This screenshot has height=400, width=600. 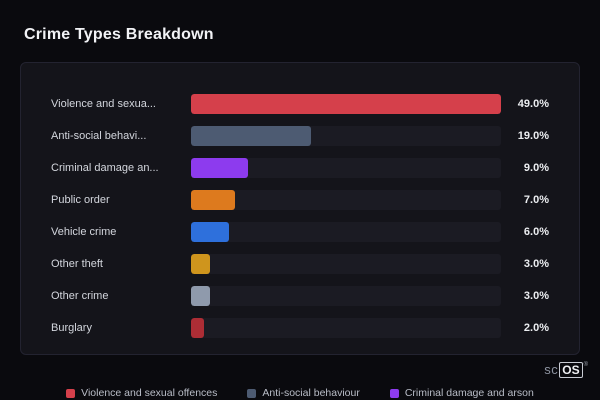 I want to click on page-title: Crime Types Breakdown, so click(x=119, y=34).